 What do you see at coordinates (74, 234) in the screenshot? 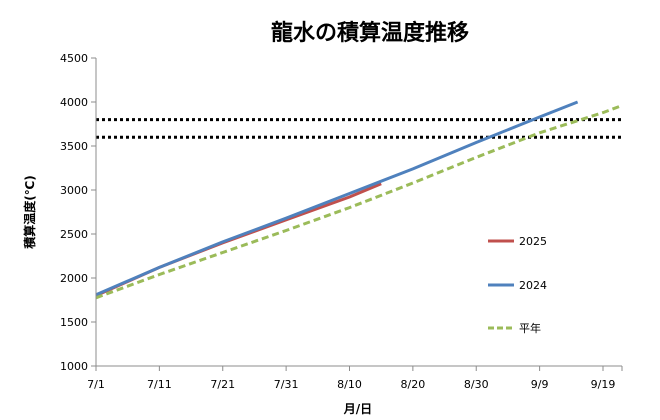
I see `y-tick-label: 2500` at bounding box center [74, 234].